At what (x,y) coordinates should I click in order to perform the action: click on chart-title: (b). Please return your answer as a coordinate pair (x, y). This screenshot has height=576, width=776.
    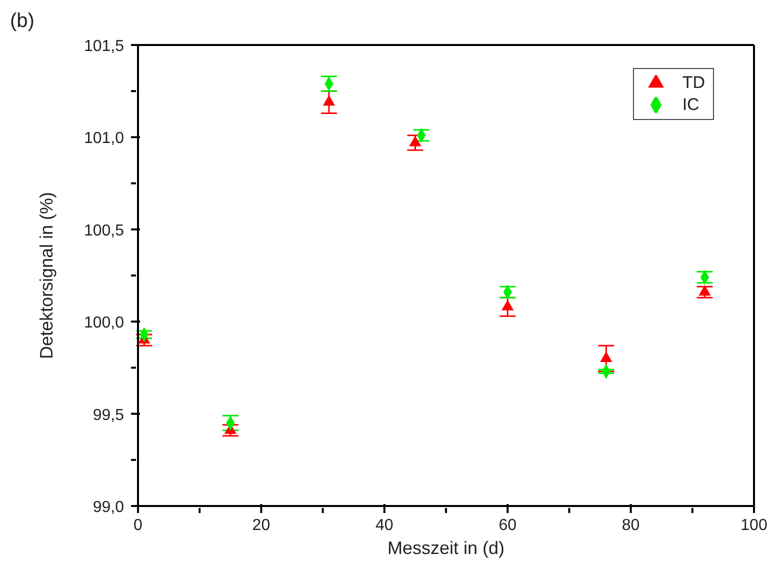
    Looking at the image, I should click on (22, 21).